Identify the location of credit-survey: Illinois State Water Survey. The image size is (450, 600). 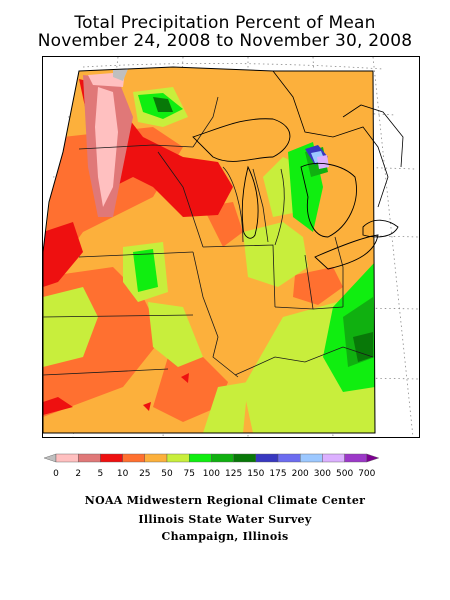
(225, 519).